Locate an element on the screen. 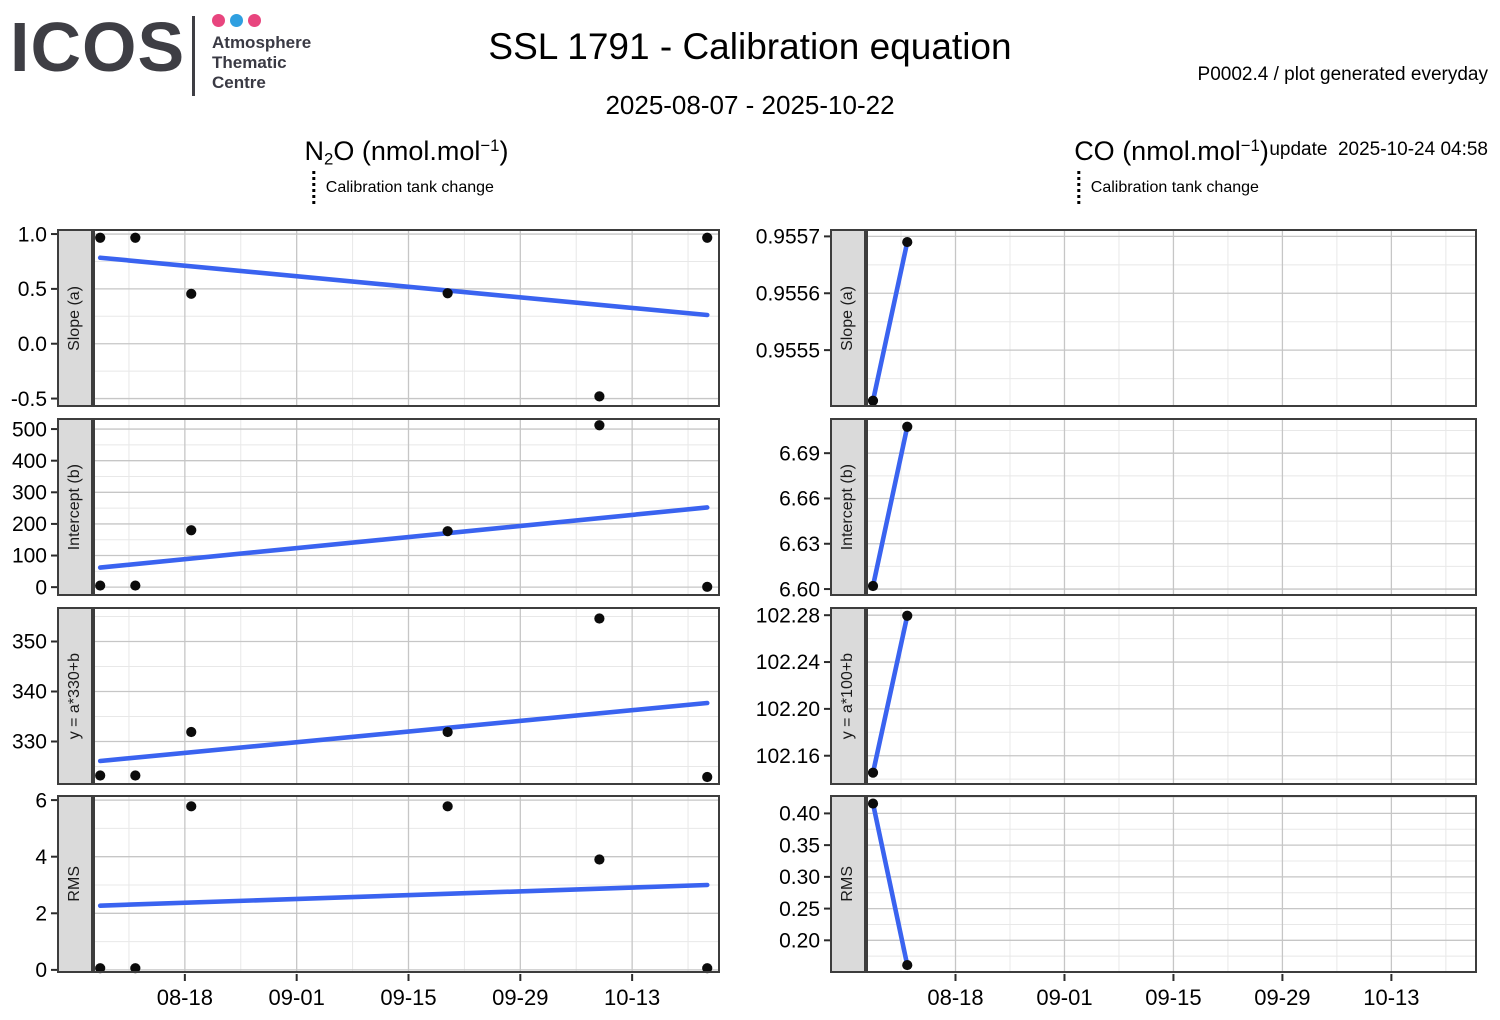 This screenshot has height=1020, width=1500. y-tick-label: 1.0 is located at coordinates (32, 234).